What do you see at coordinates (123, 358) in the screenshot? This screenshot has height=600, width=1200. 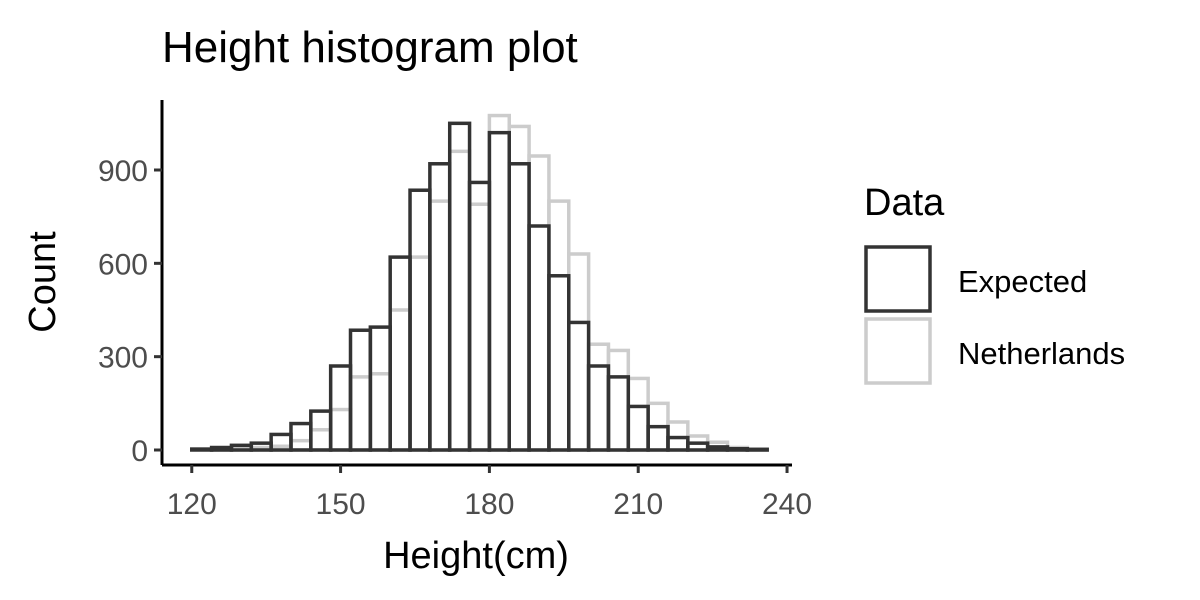 I see `y-tick-label-300: 300` at bounding box center [123, 358].